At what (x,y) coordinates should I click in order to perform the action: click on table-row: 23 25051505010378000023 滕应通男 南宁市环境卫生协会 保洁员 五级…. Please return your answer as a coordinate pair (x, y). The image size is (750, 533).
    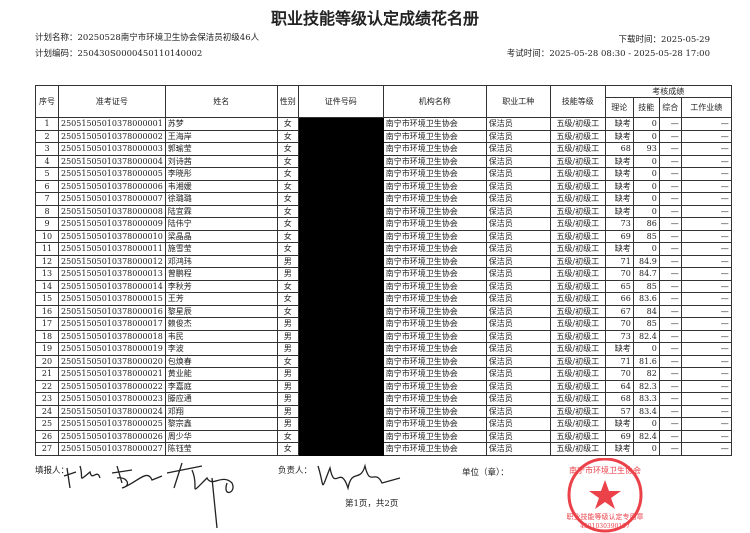
    Looking at the image, I should click on (383, 399).